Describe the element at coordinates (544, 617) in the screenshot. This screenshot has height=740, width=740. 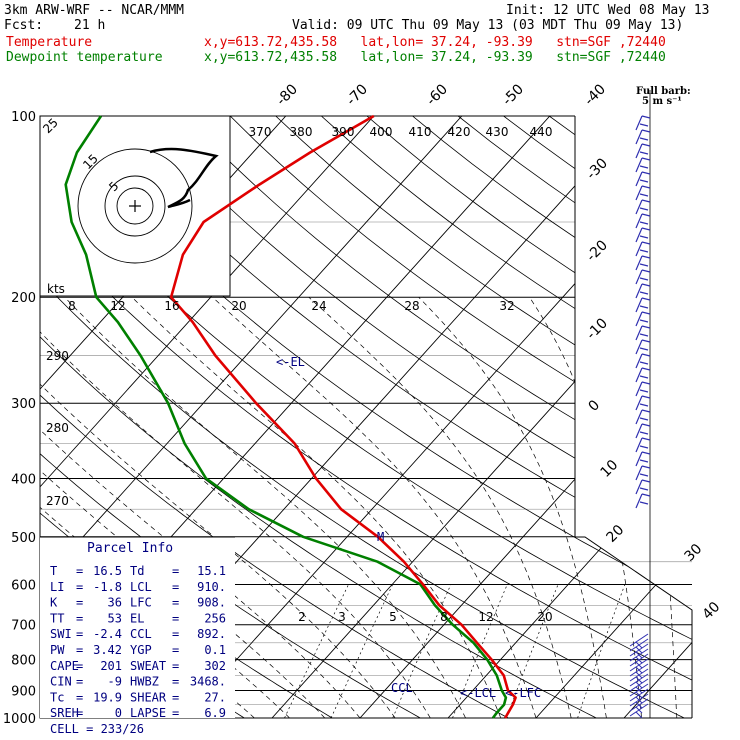
I see `mixing-ratio-label-20: 20` at that location.